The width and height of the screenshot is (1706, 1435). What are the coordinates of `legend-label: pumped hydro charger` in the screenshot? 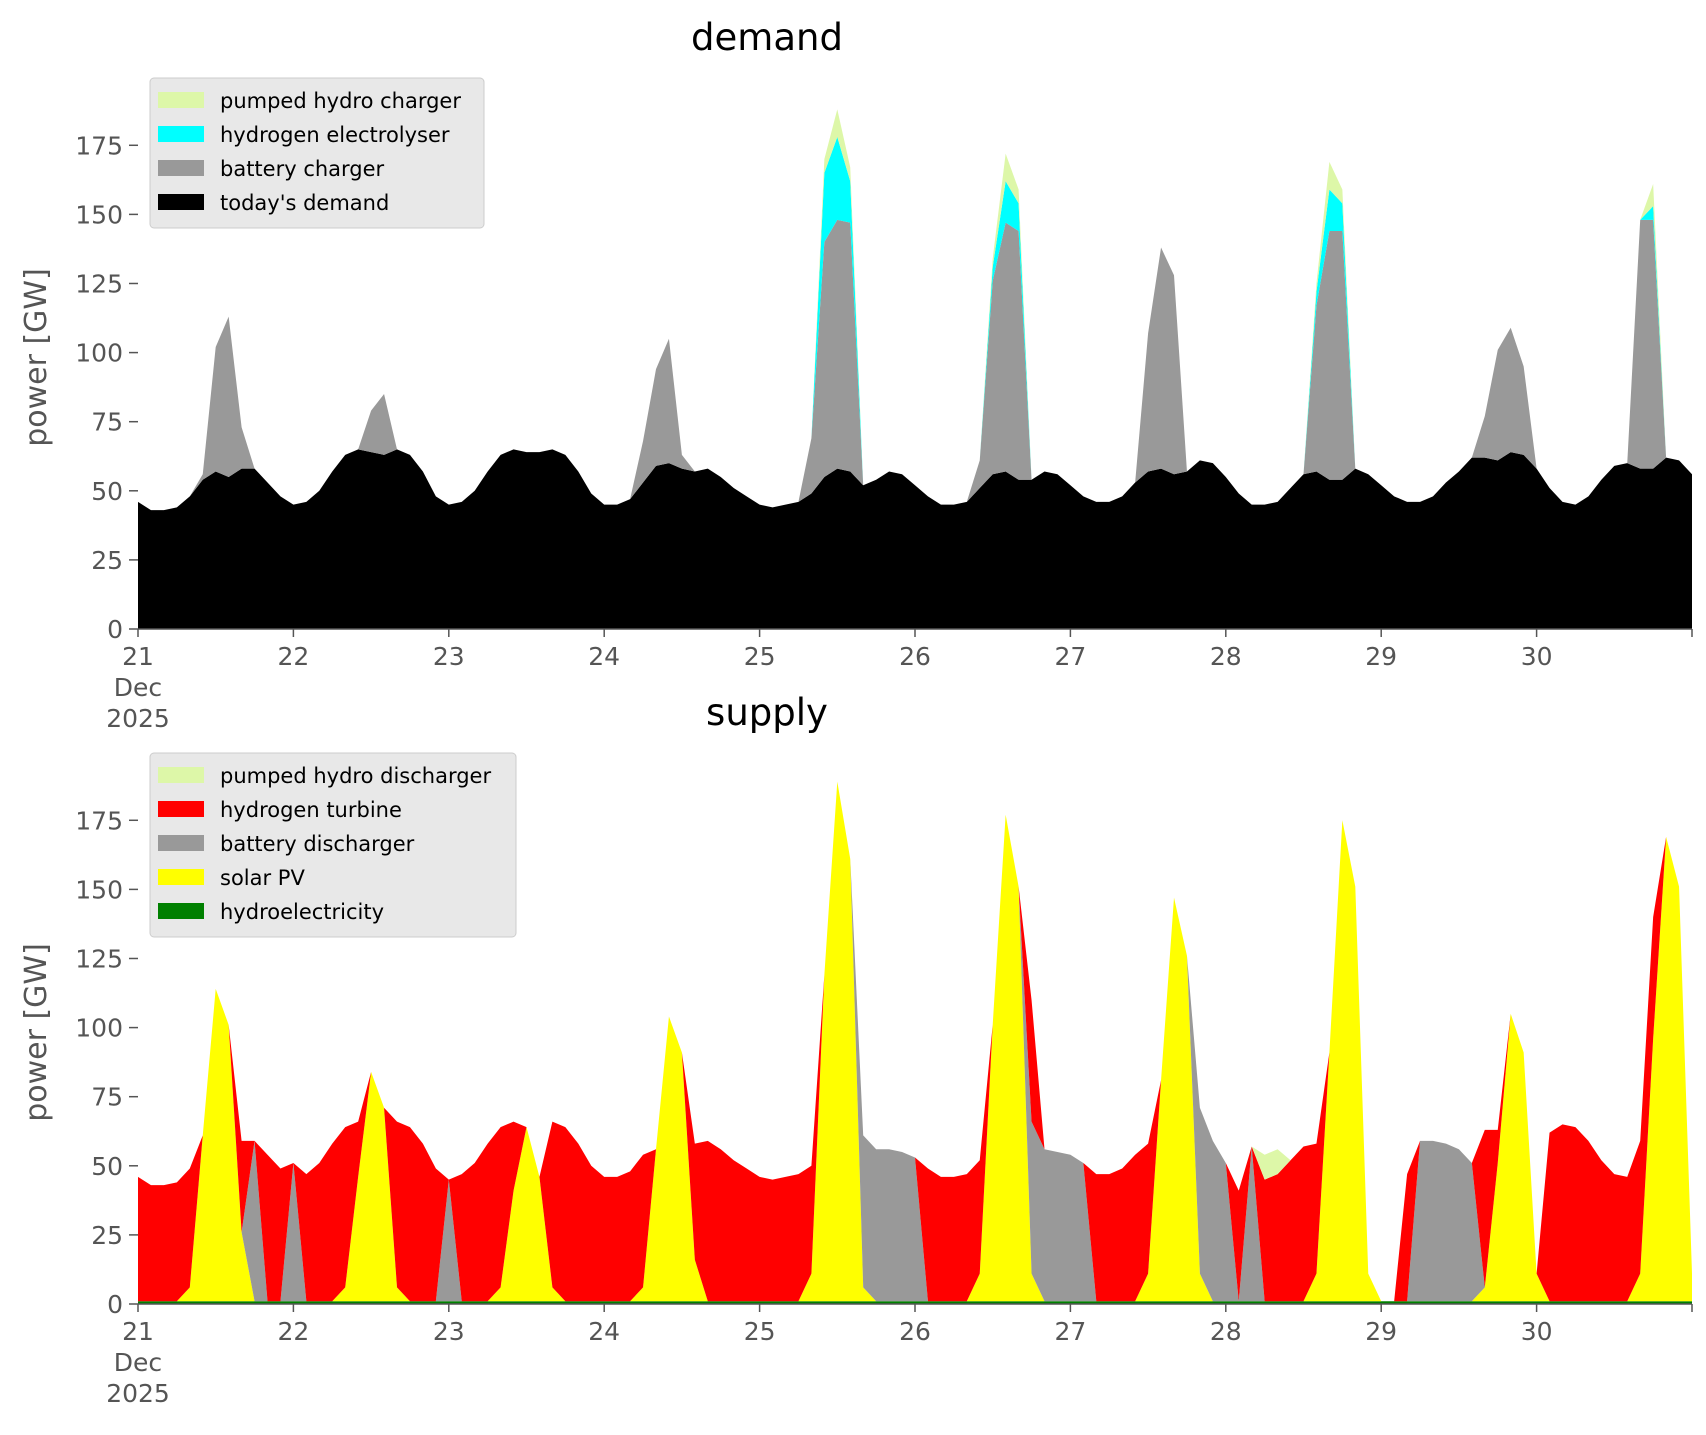 It's located at (340, 101).